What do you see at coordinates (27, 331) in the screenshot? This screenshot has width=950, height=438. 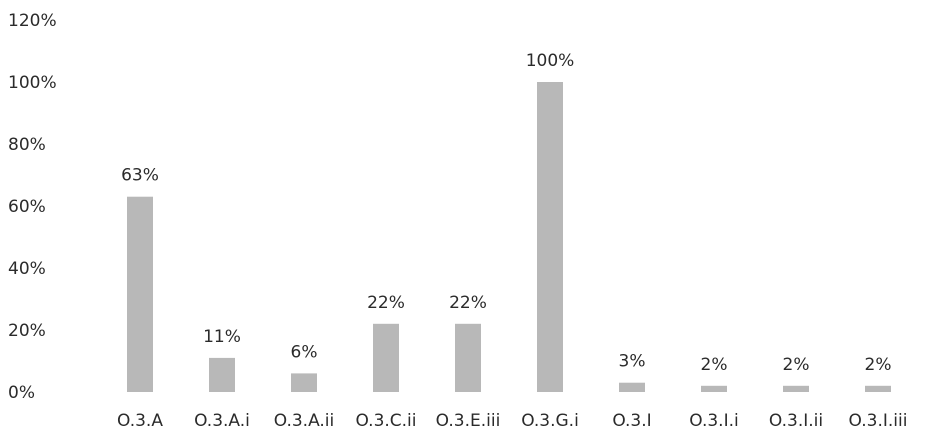 I see `y-tick-label: 20%` at bounding box center [27, 331].